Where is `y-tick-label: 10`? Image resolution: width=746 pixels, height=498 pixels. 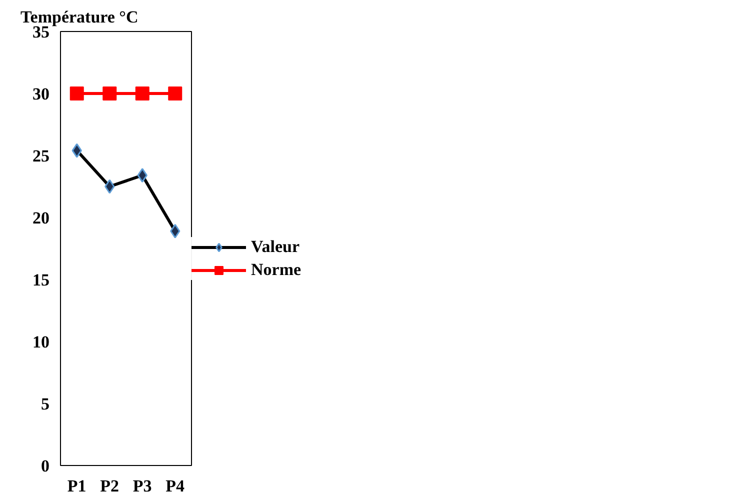 y-tick-label: 10 is located at coordinates (41, 342).